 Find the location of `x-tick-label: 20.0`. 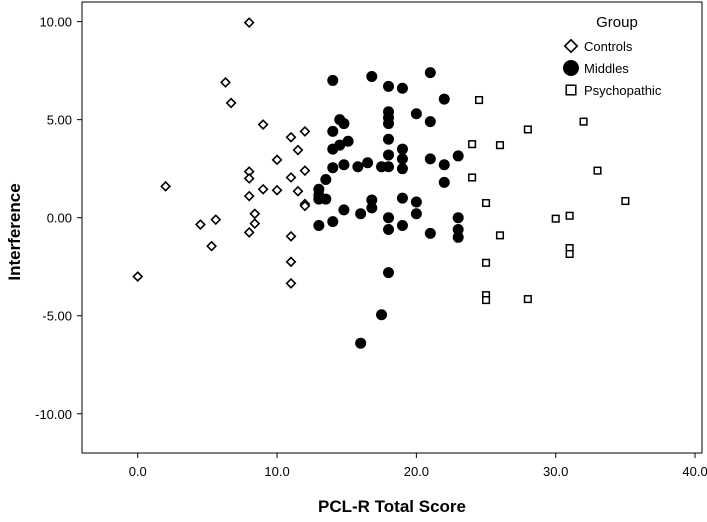

x-tick-label: 20.0 is located at coordinates (416, 471).